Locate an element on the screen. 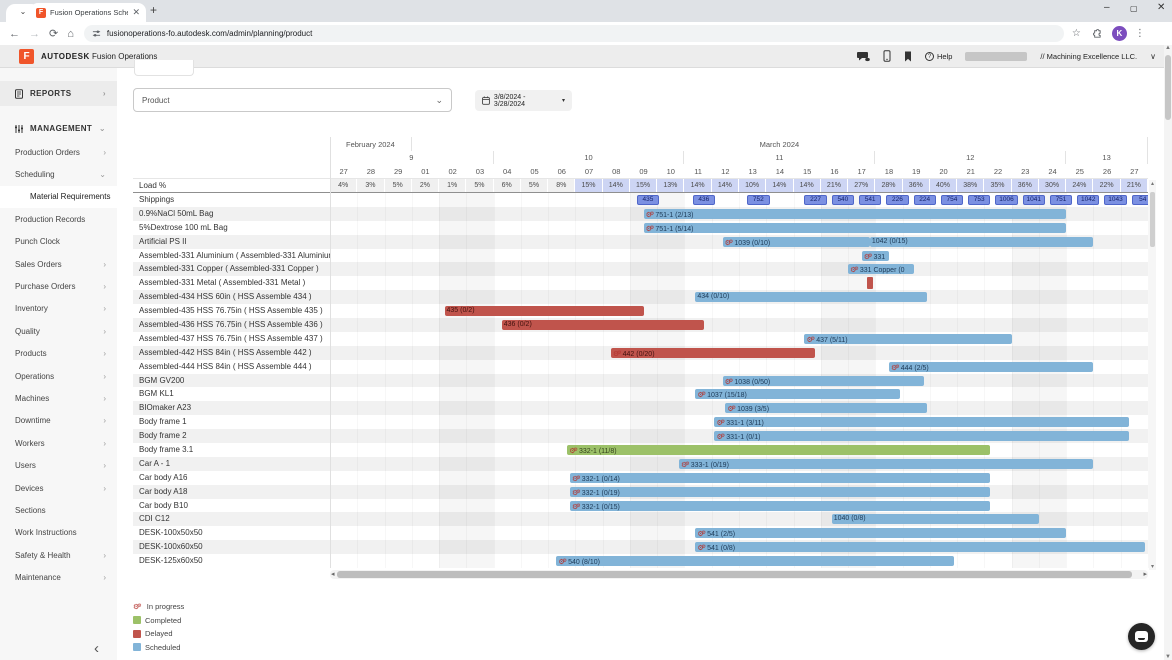 This screenshot has width=1172, height=660. chat-icon is located at coordinates (863, 56).